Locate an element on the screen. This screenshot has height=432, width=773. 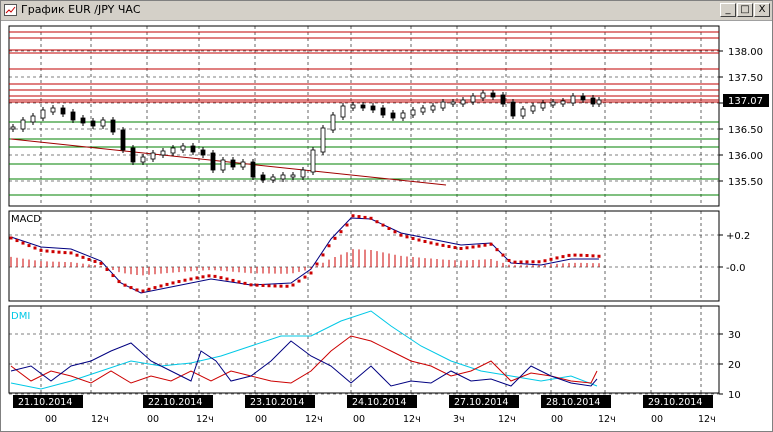
current-price-label: 137.07 is located at coordinates (745, 101).